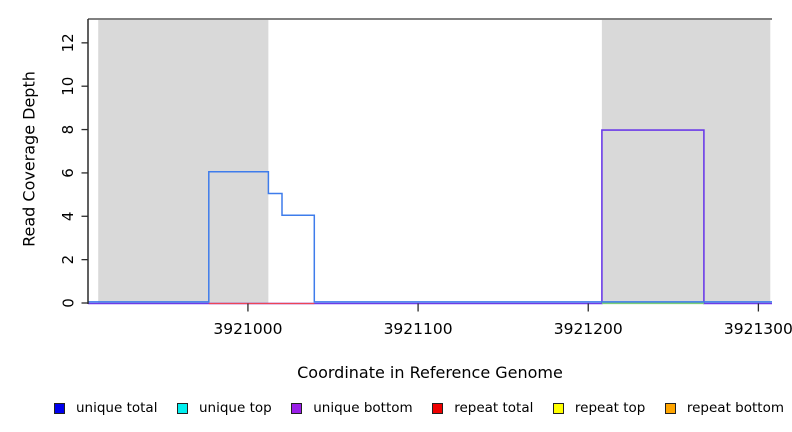 The width and height of the screenshot is (792, 432). Describe the element at coordinates (418, 329) in the screenshot. I see `x-tick-label: 3921100` at that location.